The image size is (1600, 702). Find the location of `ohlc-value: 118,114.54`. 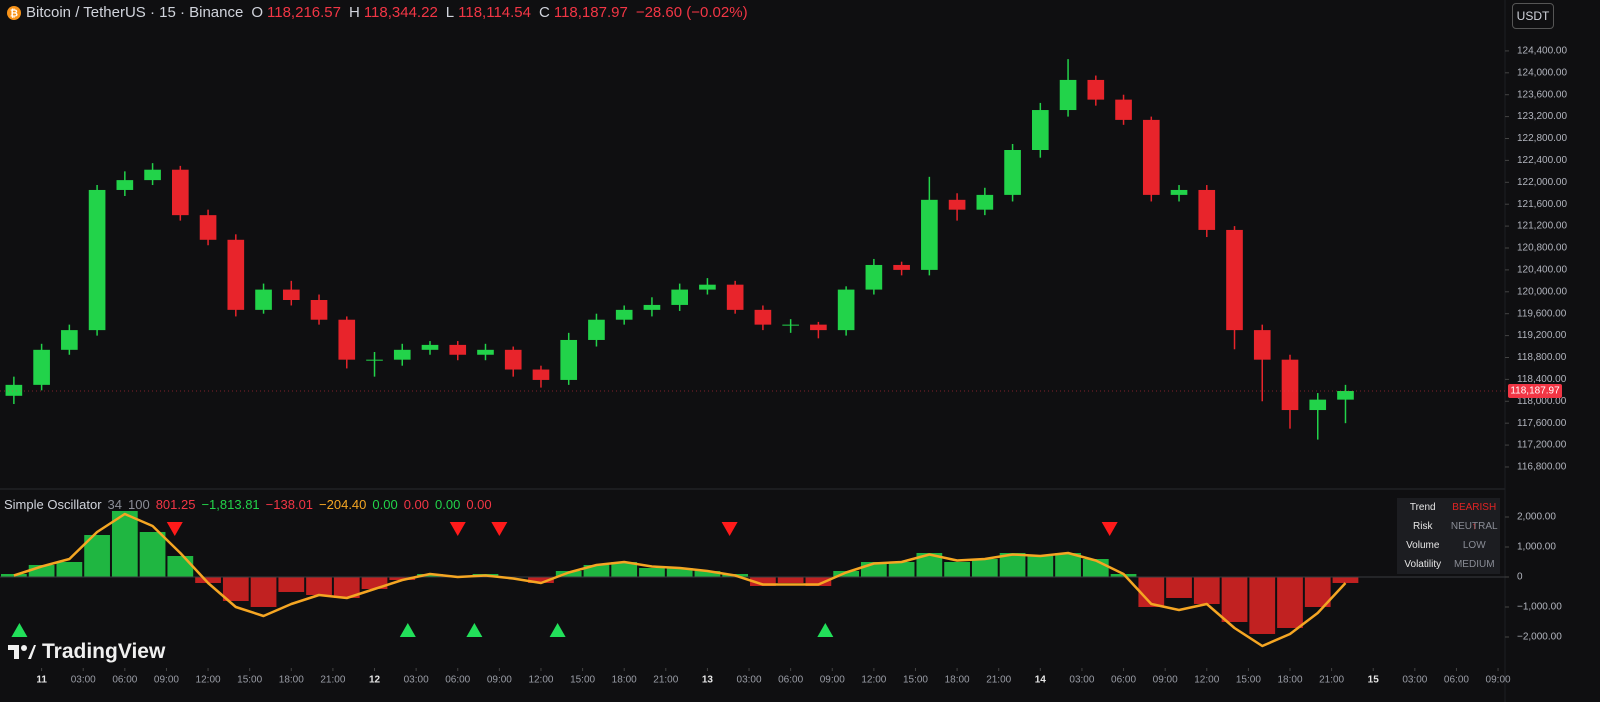

ohlc-value: 118,114.54 is located at coordinates (494, 12).